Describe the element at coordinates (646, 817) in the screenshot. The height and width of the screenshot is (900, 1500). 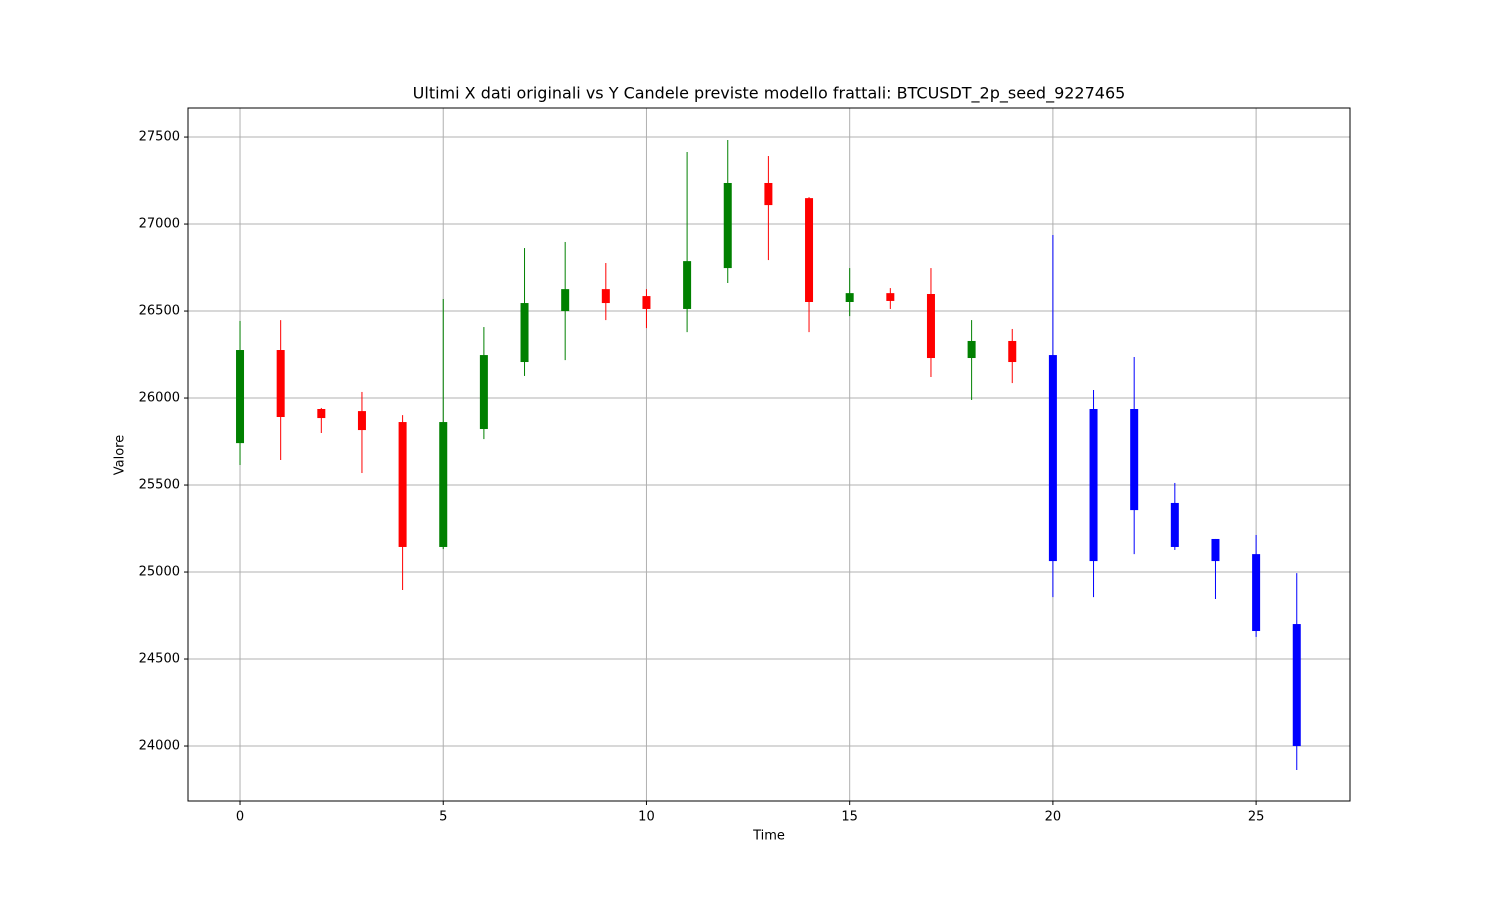
I see `x-tick-label: 10` at that location.